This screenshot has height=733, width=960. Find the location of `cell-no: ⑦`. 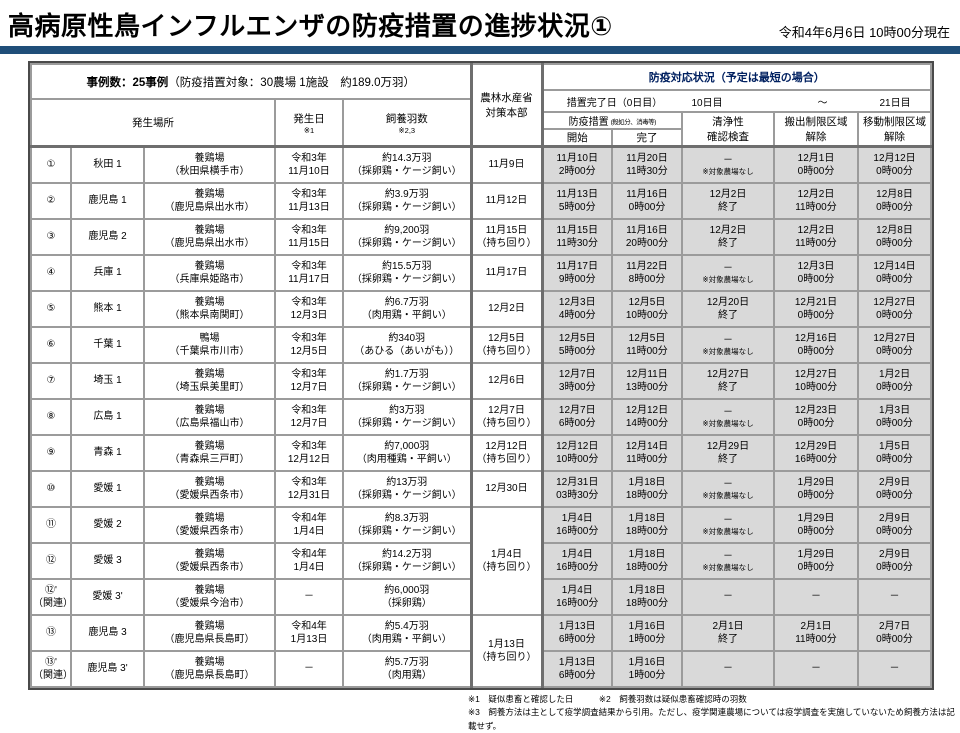

cell-no: ⑦ is located at coordinates (51, 381).